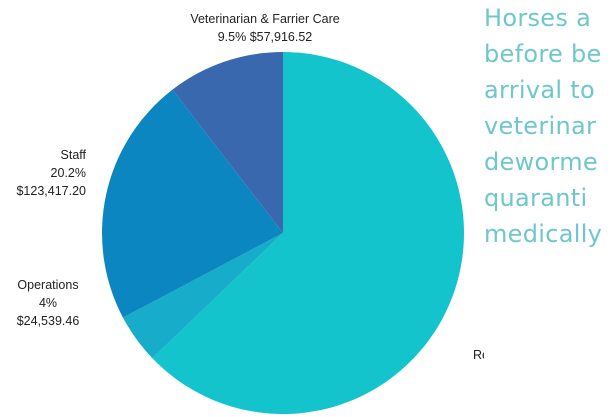 The image size is (615, 417). What do you see at coordinates (538, 18) in the screenshot?
I see `description-line: Horses a` at bounding box center [538, 18].